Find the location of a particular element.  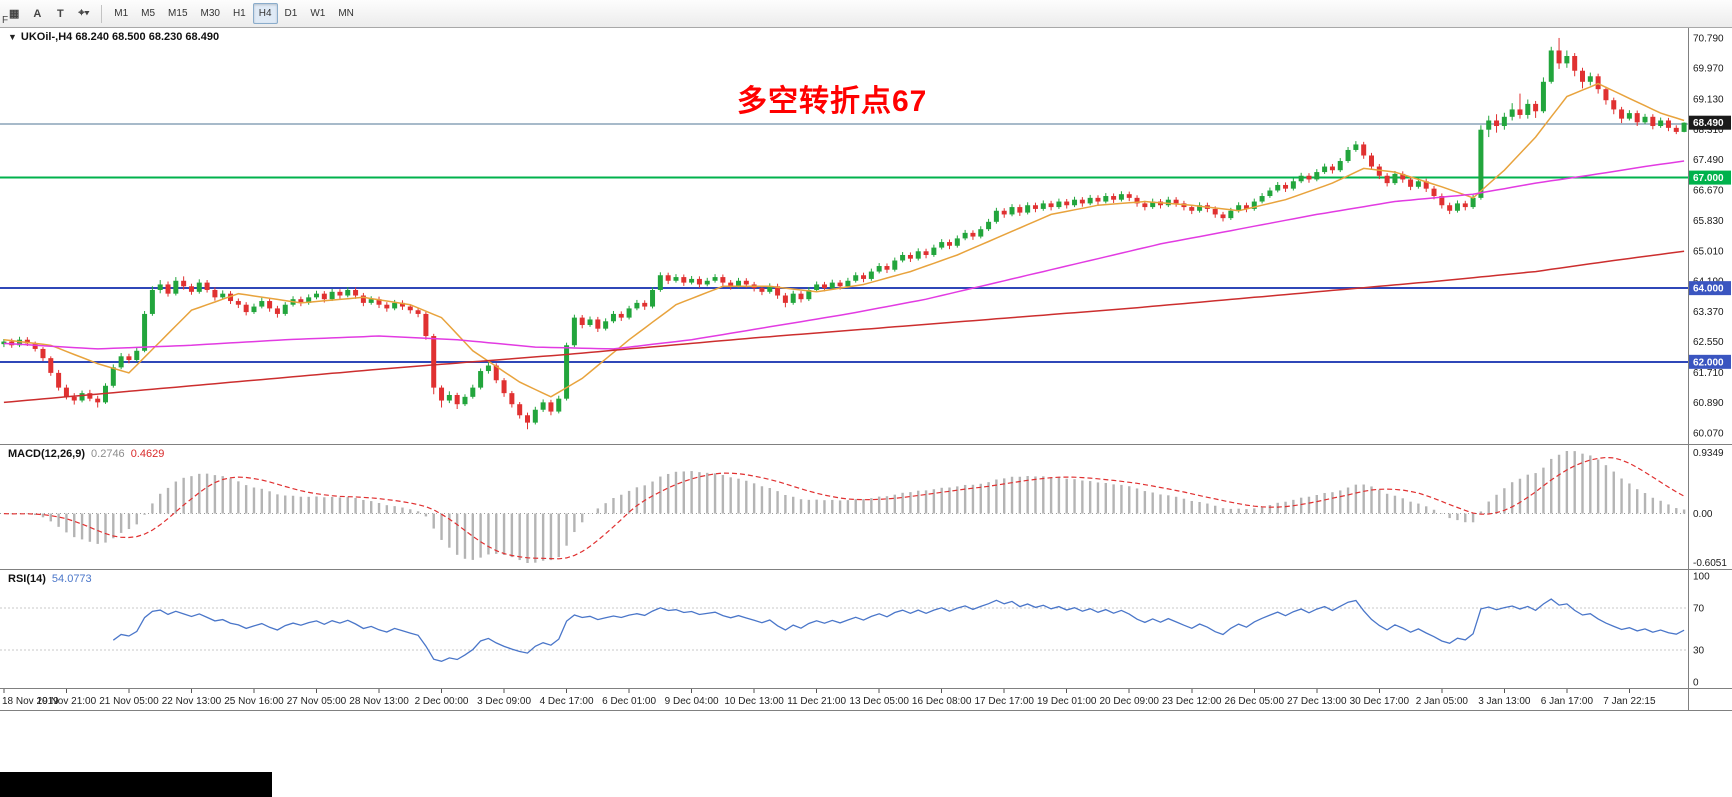

price-axis-label: 68.310 is located at coordinates (1708, 130).